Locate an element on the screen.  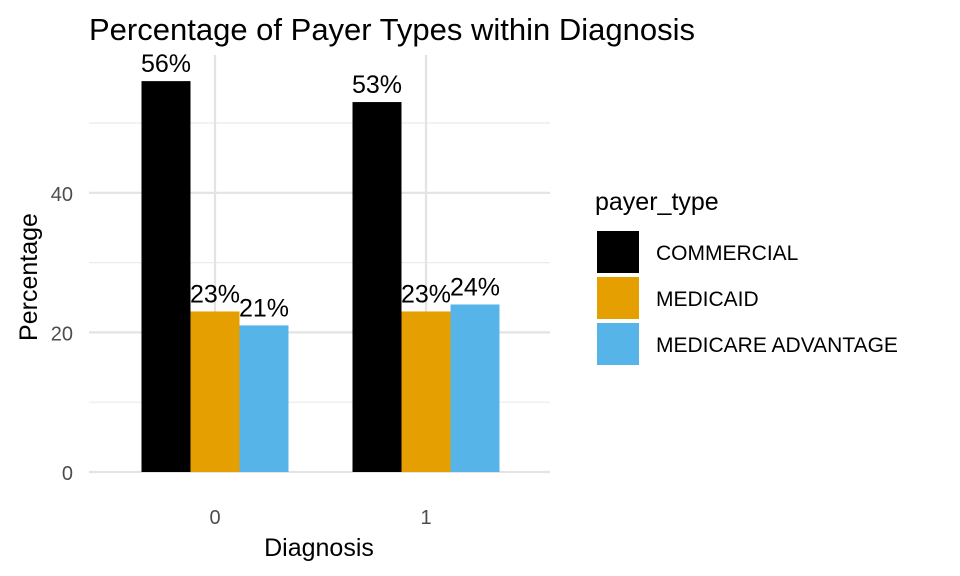
legend-title: payer_type is located at coordinates (657, 202).